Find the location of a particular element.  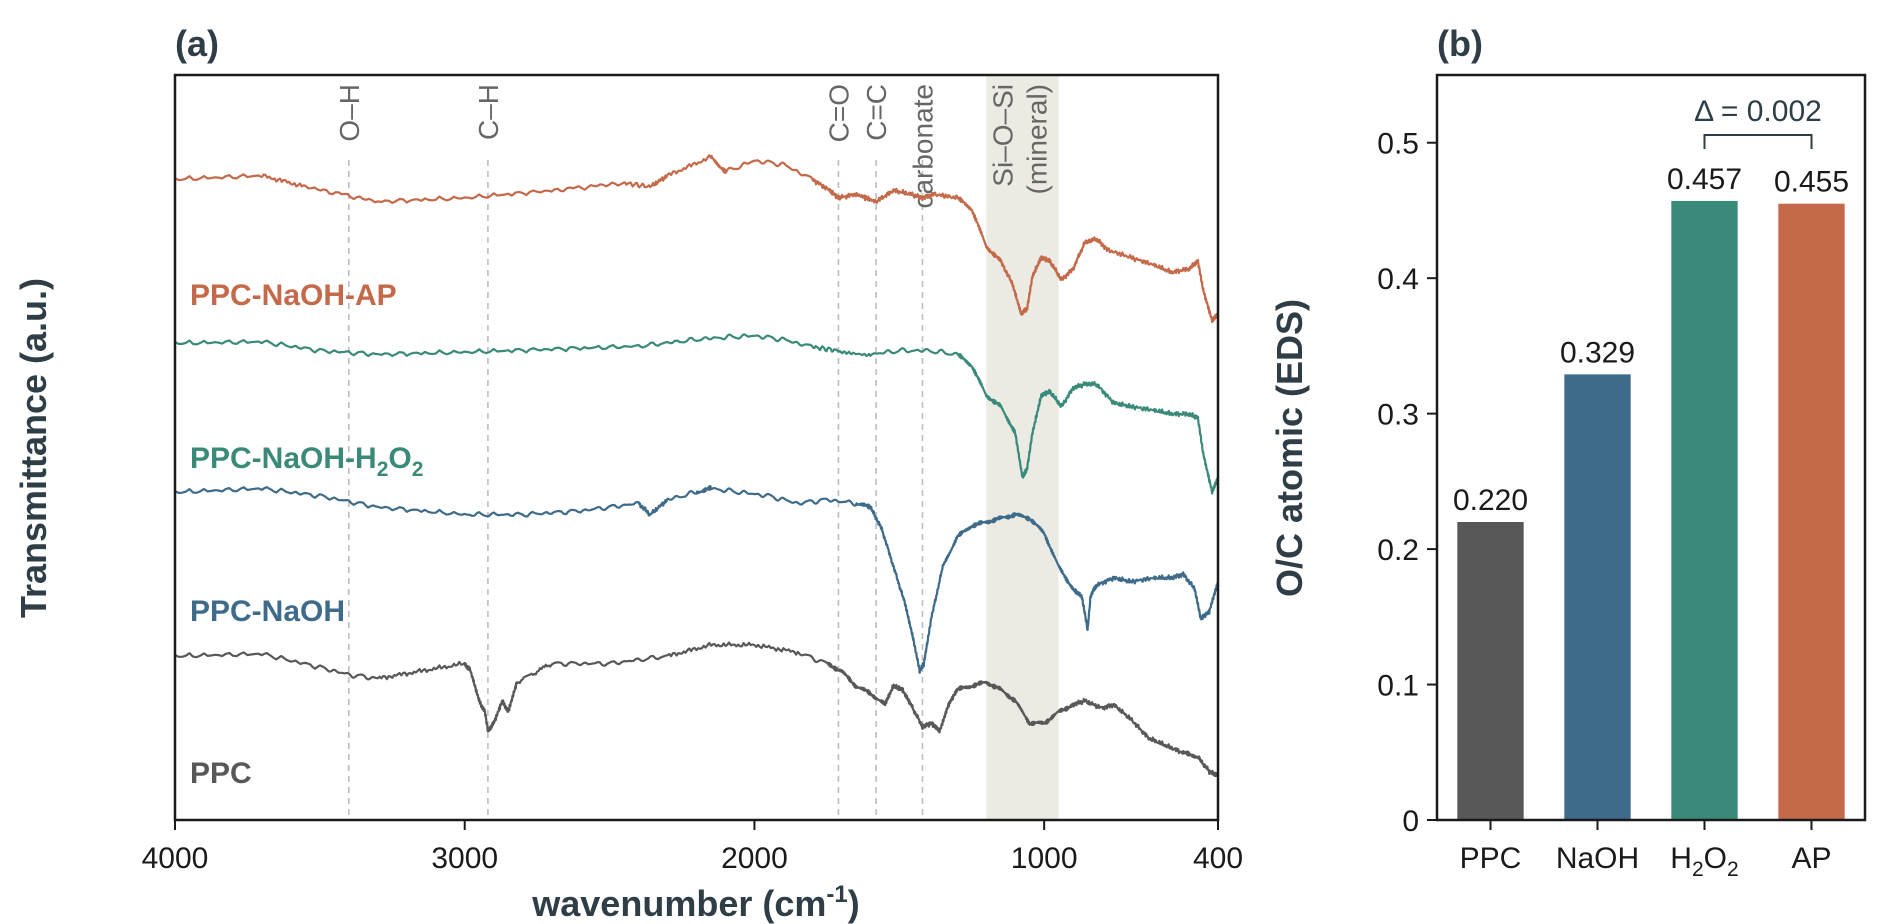

spectrum-line-ap is located at coordinates (696, 239).